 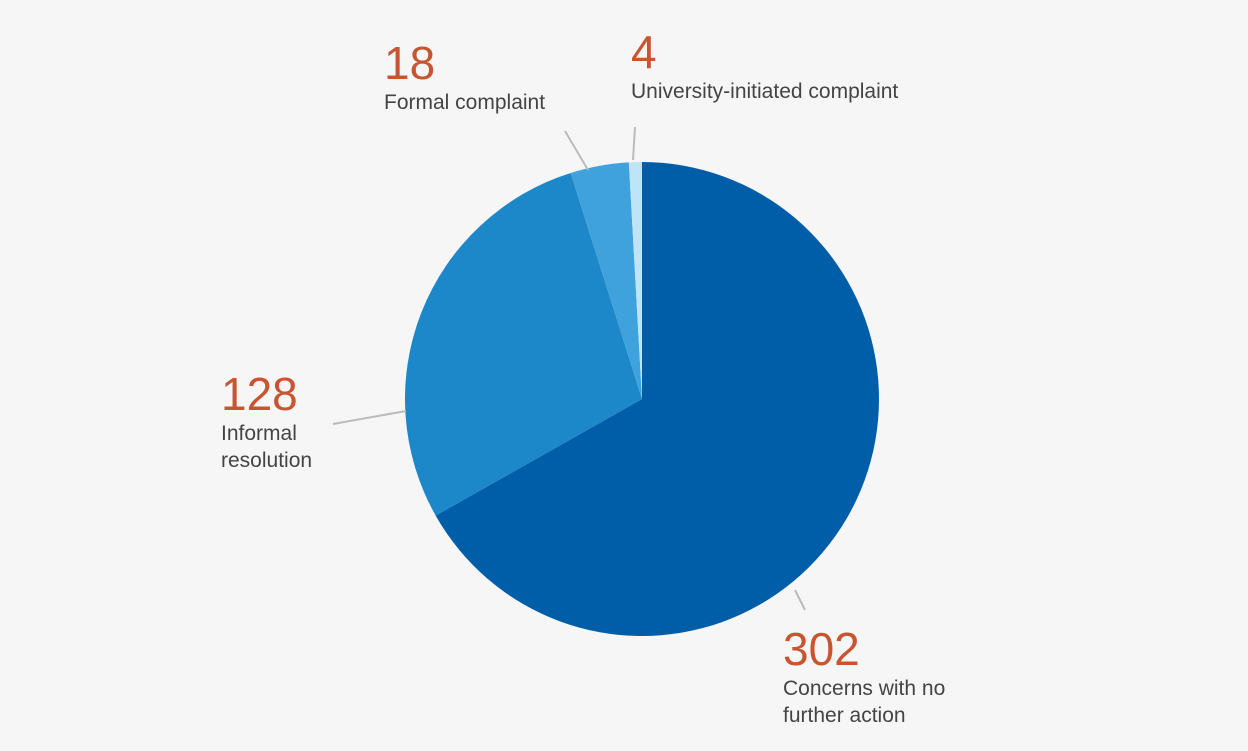 I want to click on slice-value-label: 302, so click(x=821, y=649).